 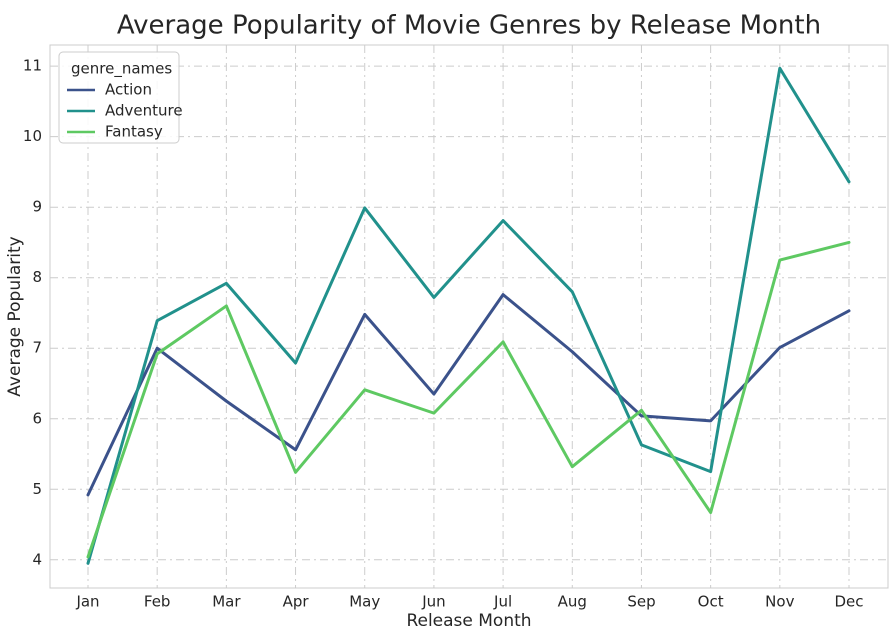 I want to click on x-tick-label: Aug, so click(x=572, y=602).